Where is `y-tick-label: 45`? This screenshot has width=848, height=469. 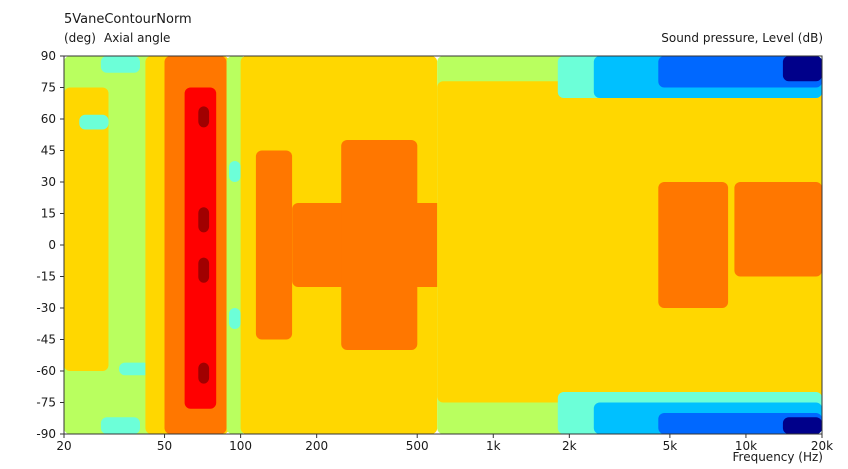
y-tick-label: 45 is located at coordinates (48, 151).